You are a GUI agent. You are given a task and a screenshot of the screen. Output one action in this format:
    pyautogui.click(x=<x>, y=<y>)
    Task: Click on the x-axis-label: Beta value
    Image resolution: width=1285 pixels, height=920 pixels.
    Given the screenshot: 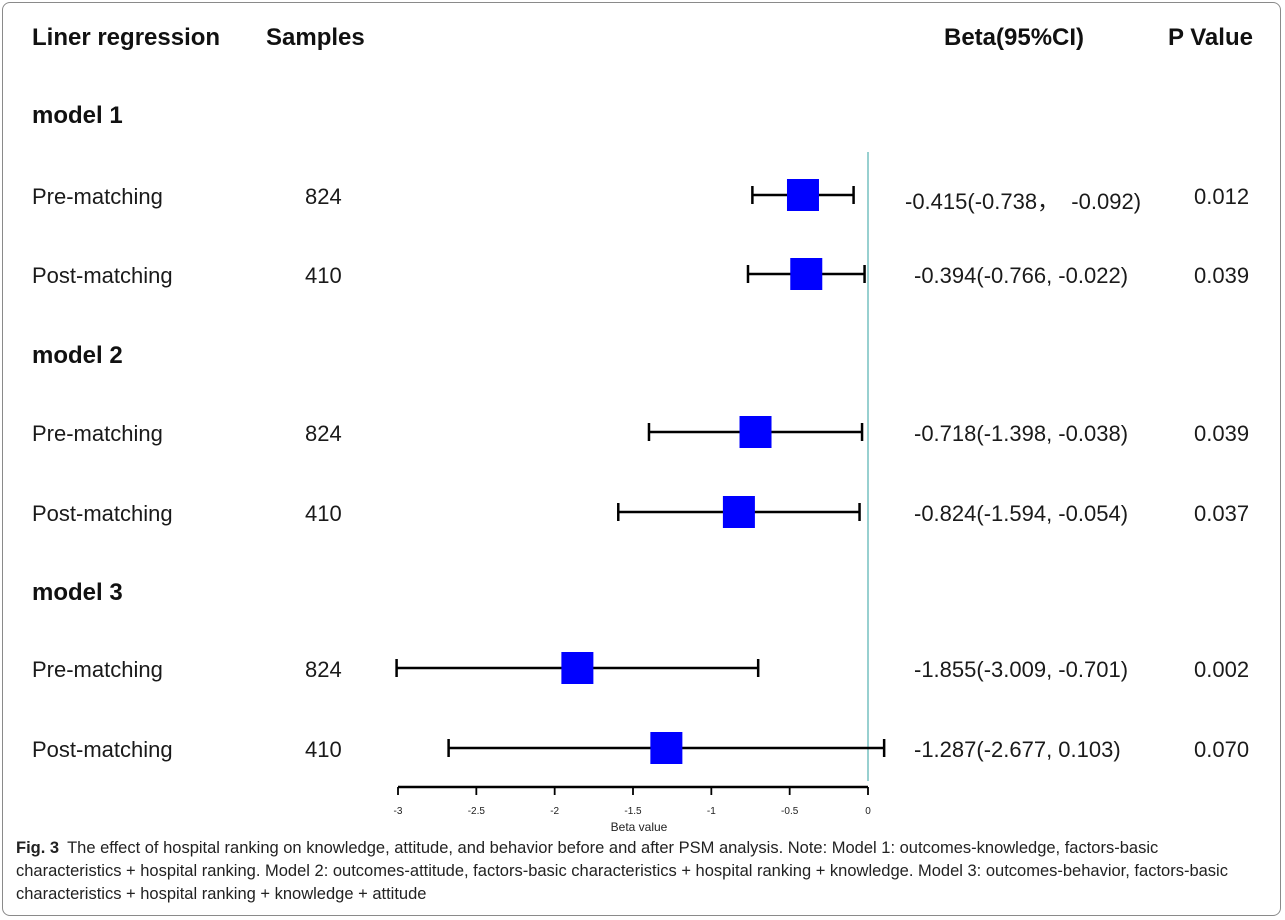 What is the action you would take?
    pyautogui.click(x=639, y=827)
    